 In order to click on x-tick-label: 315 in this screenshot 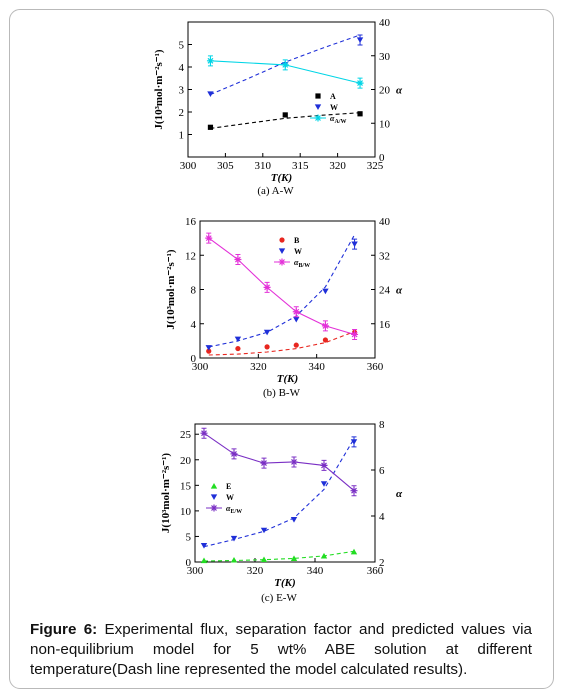, I will do `click(300, 166)`.